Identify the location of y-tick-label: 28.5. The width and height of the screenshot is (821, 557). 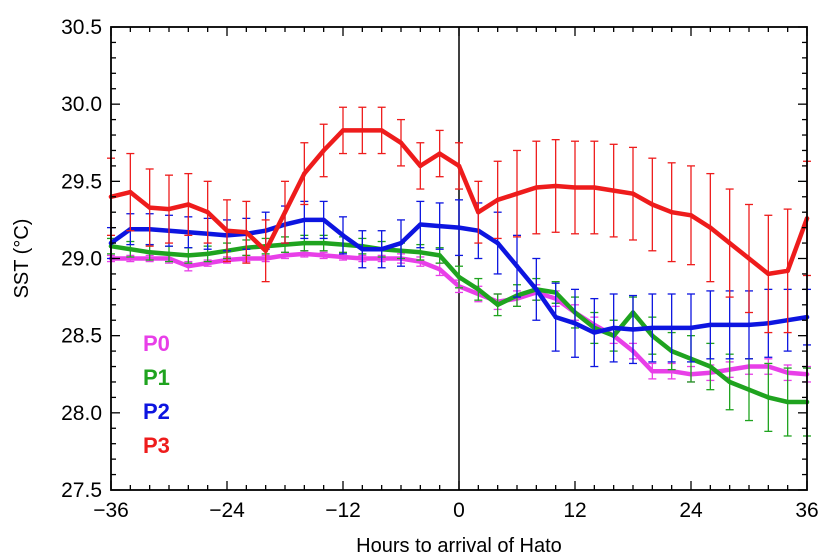
(81, 336).